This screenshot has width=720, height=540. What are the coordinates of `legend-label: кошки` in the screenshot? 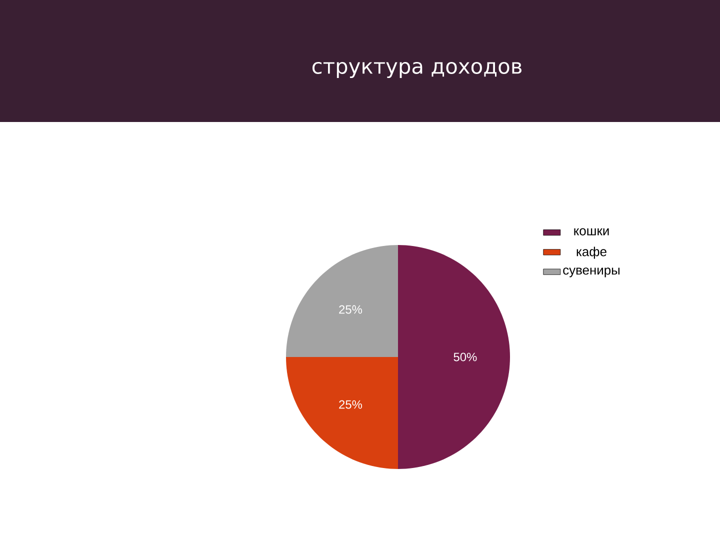 It's located at (591, 232).